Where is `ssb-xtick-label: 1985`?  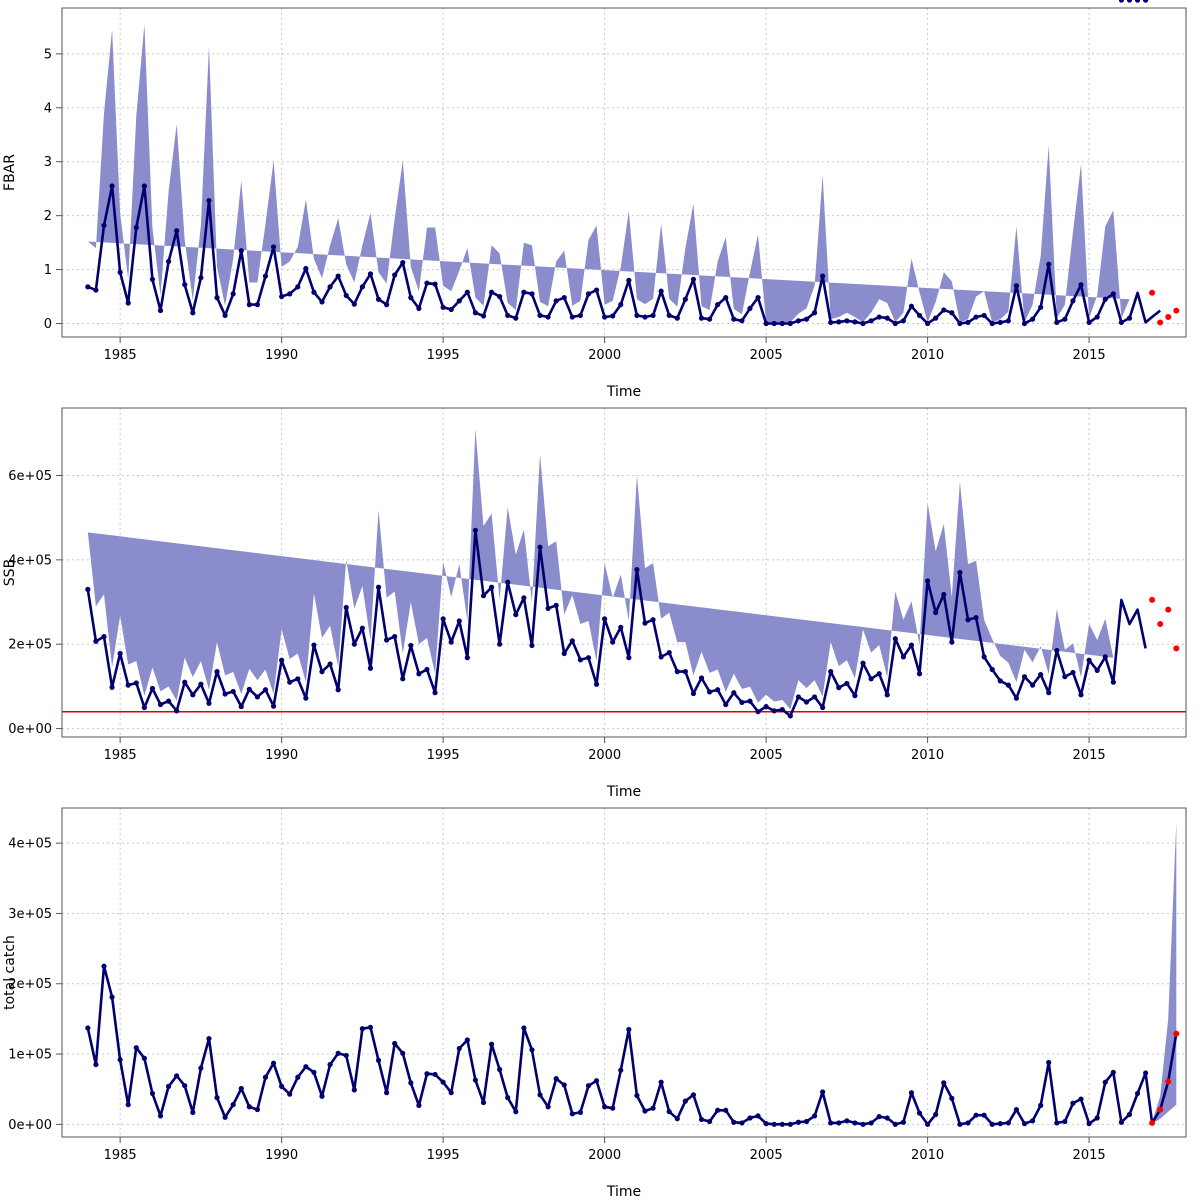
ssb-xtick-label: 1985 is located at coordinates (120, 755).